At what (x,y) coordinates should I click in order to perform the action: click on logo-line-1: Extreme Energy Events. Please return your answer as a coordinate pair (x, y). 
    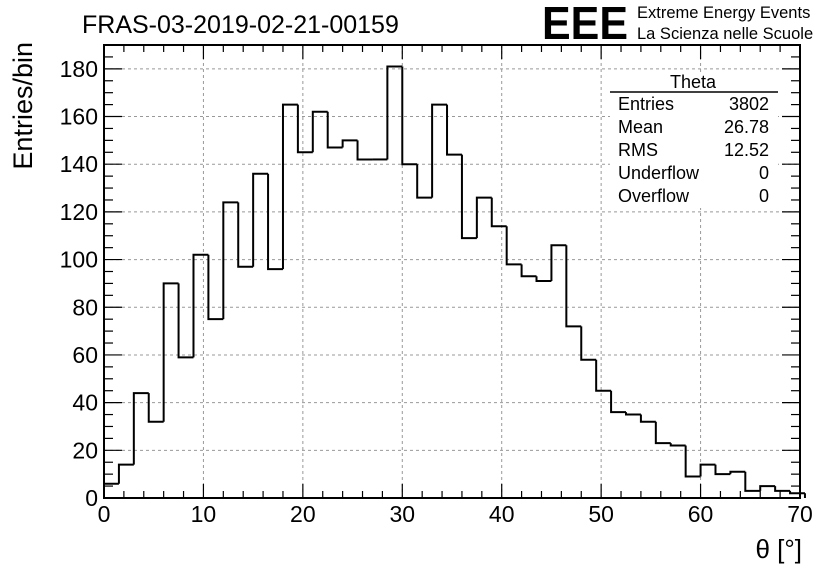
    Looking at the image, I should click on (723, 13).